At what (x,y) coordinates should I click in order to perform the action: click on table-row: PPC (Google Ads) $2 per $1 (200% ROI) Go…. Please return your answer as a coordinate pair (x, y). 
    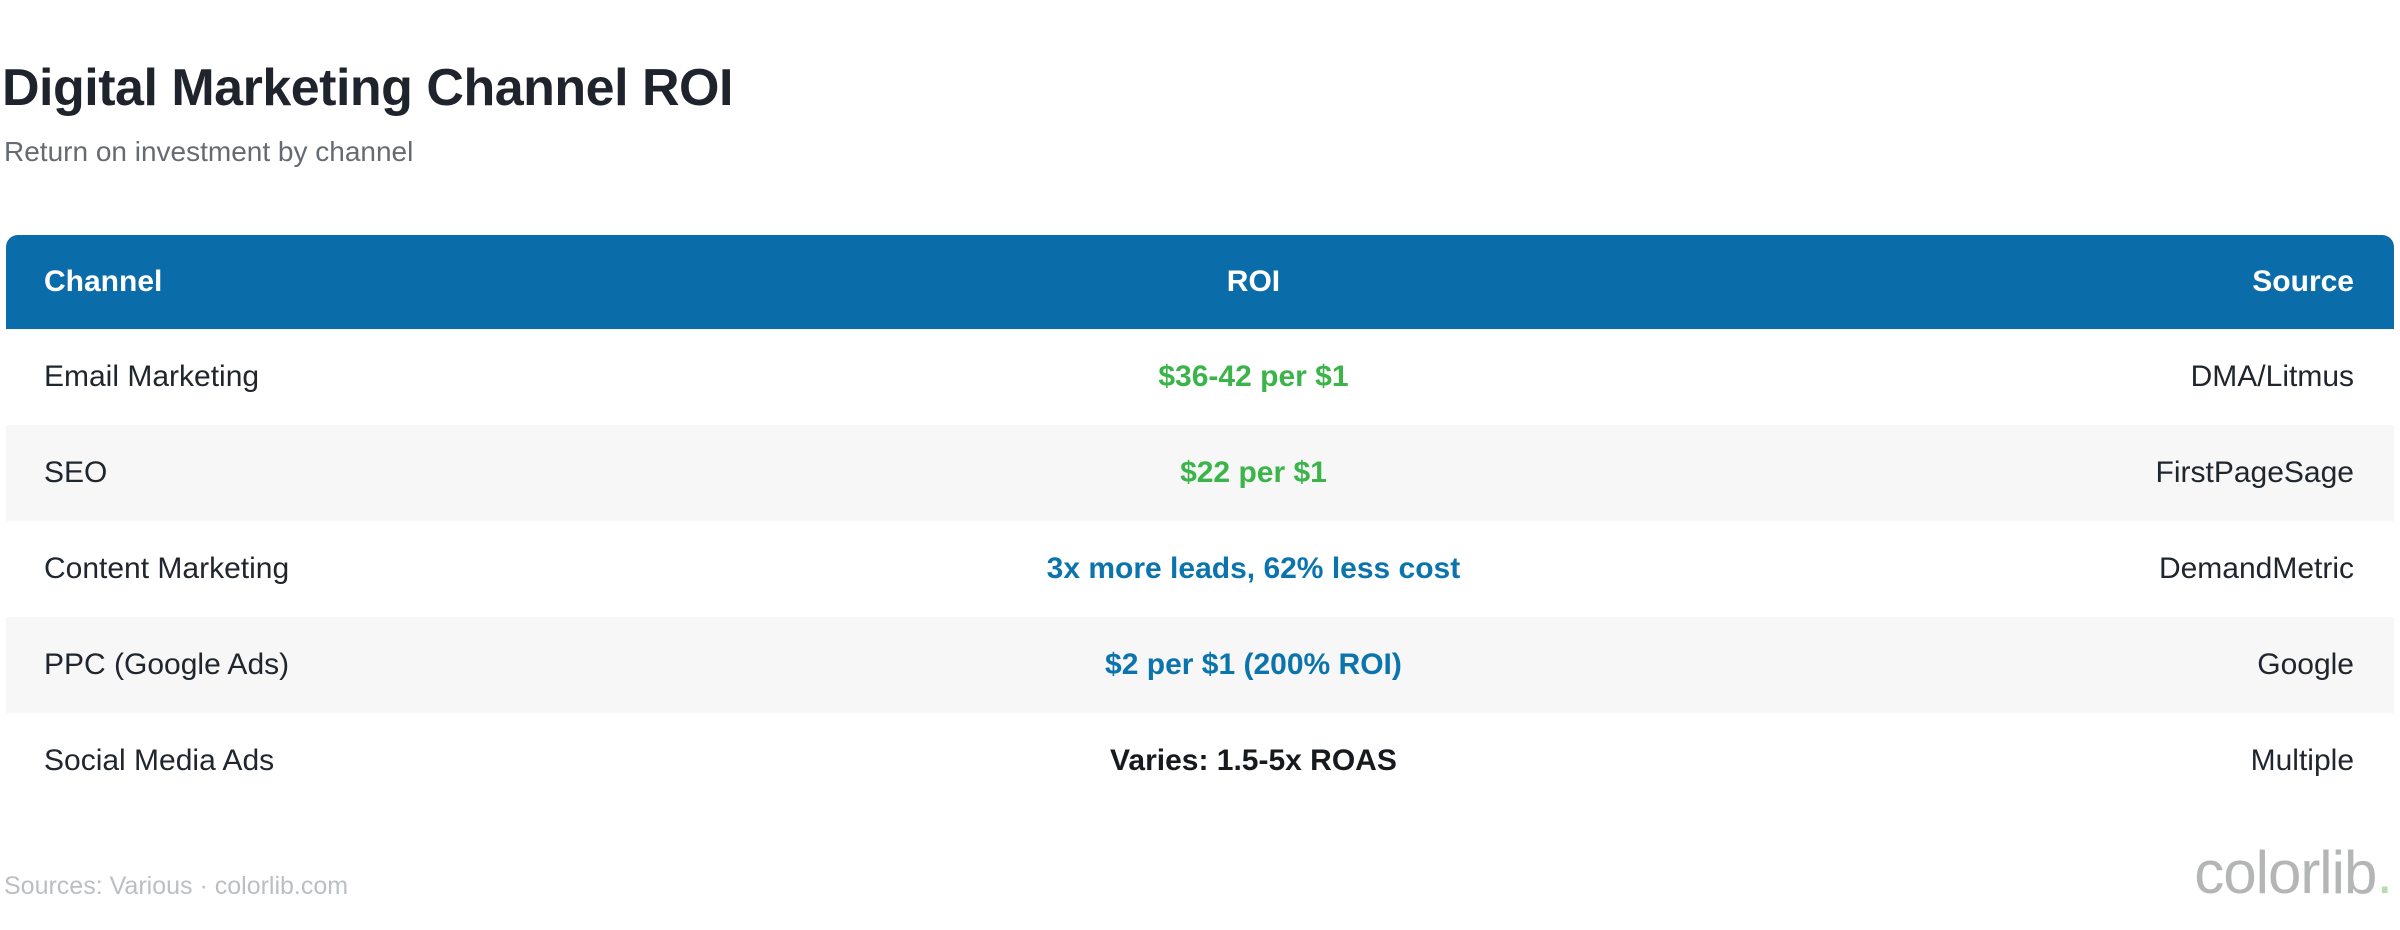
    Looking at the image, I should click on (1200, 665).